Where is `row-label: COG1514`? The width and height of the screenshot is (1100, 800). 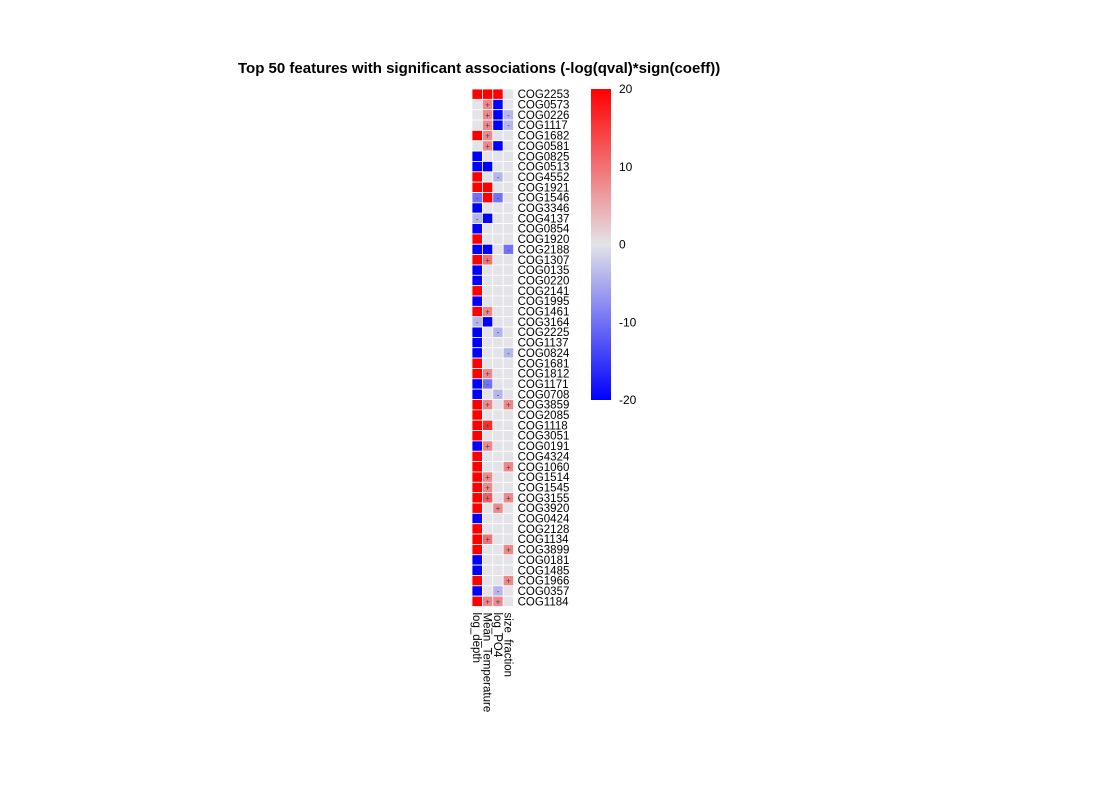
row-label: COG1514 is located at coordinates (544, 478).